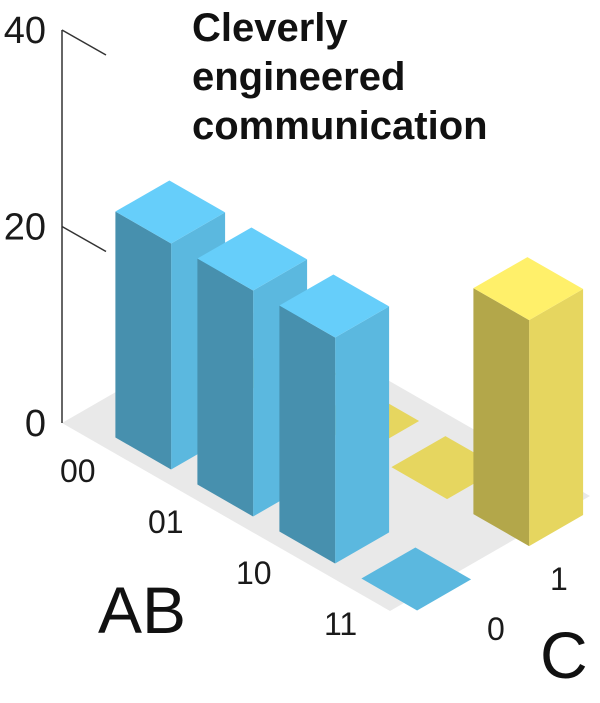  I want to click on bar-ab10-c0, so click(334, 419).